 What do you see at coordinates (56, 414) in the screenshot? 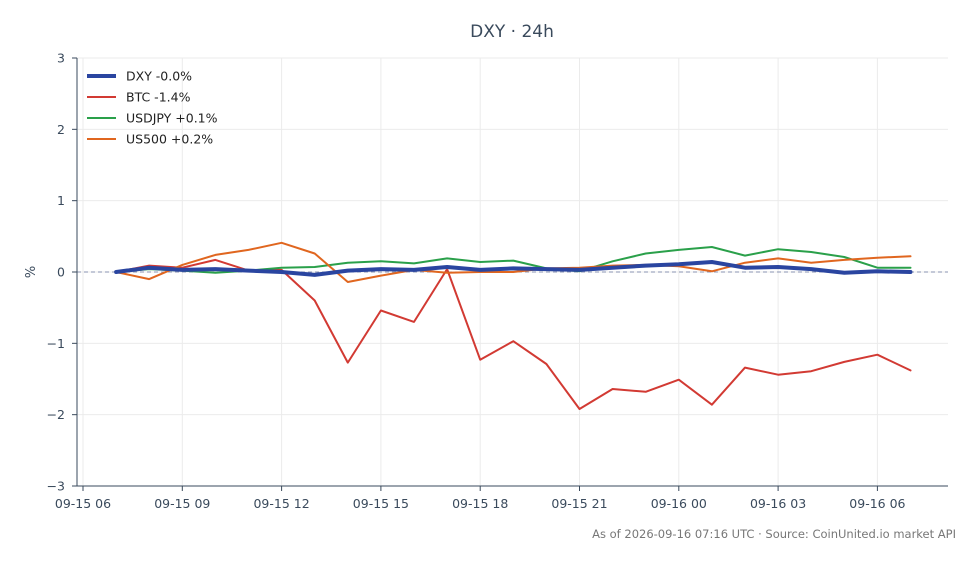
I see `y-tick-label: −2` at bounding box center [56, 414].